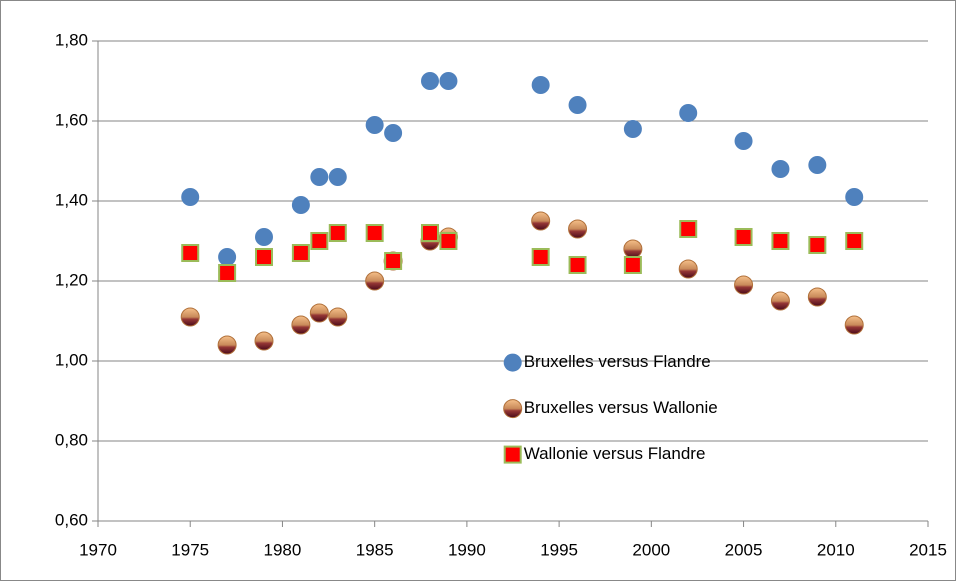 Image resolution: width=956 pixels, height=581 pixels. Describe the element at coordinates (71, 359) in the screenshot. I see `y-tick-label: 1,00` at that location.